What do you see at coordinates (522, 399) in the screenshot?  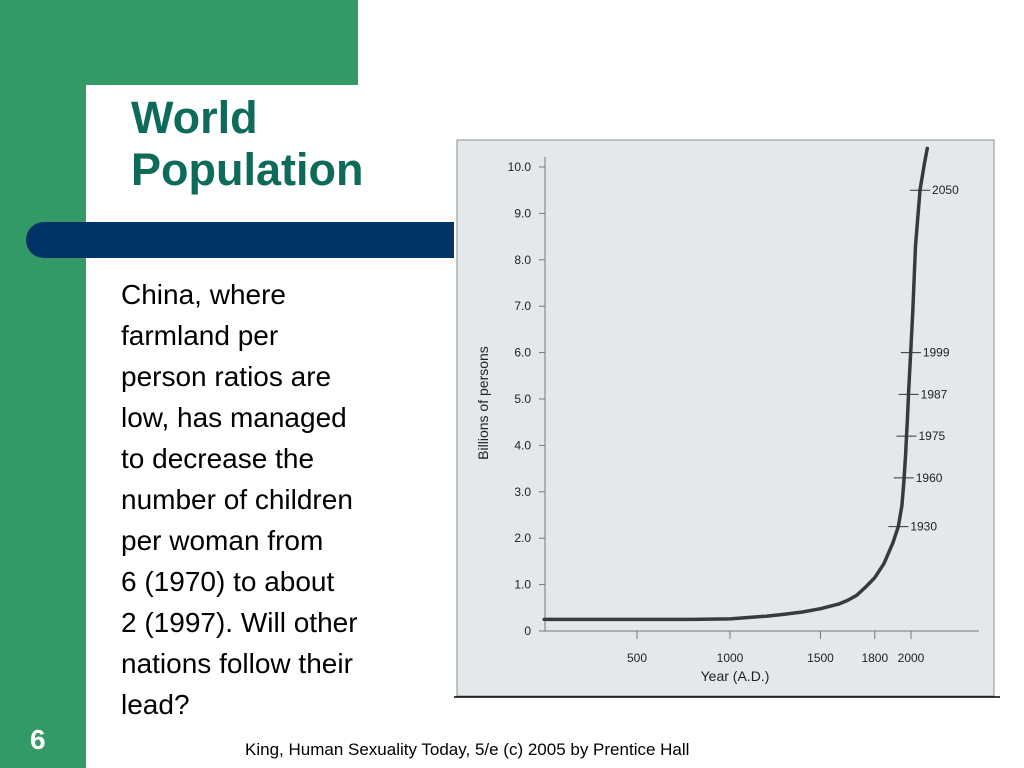 I see `y-tick-label: 5.0` at bounding box center [522, 399].